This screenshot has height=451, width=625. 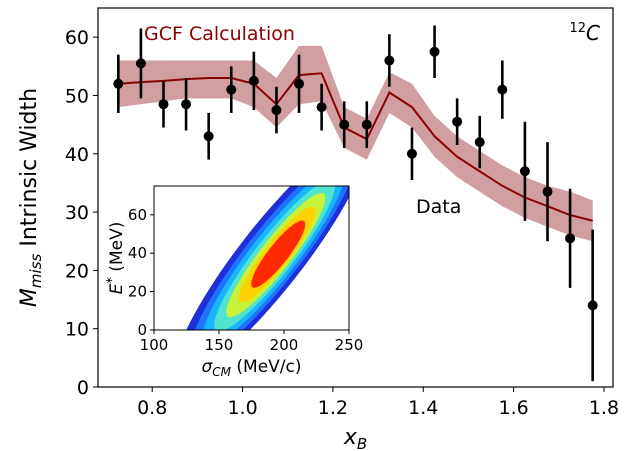 I want to click on inset-contours, so click(x=262, y=258).